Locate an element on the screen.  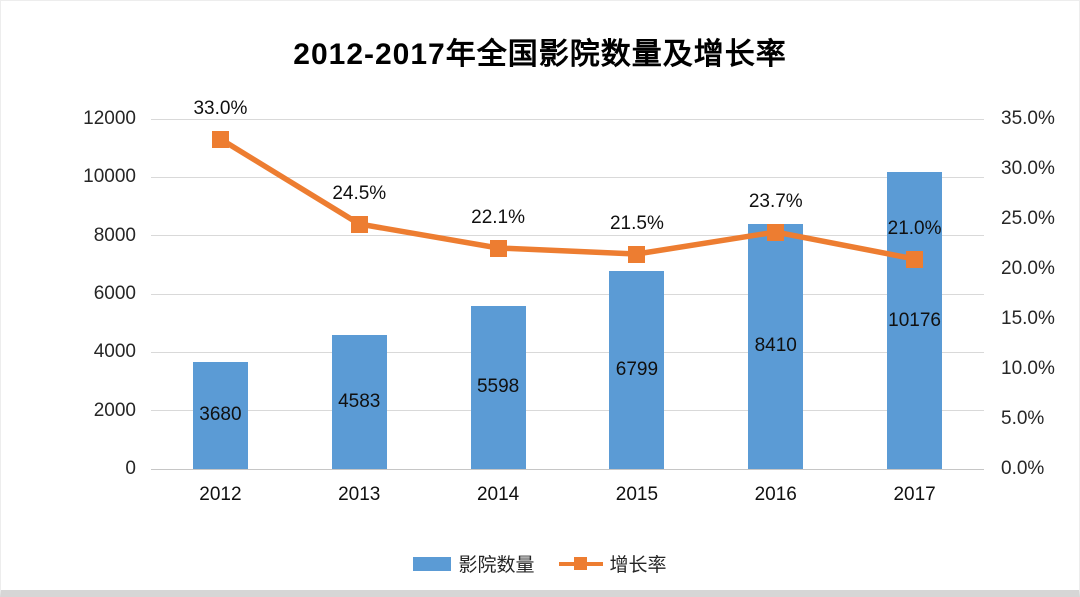
legend-bar-swatch-icon is located at coordinates (432, 563).